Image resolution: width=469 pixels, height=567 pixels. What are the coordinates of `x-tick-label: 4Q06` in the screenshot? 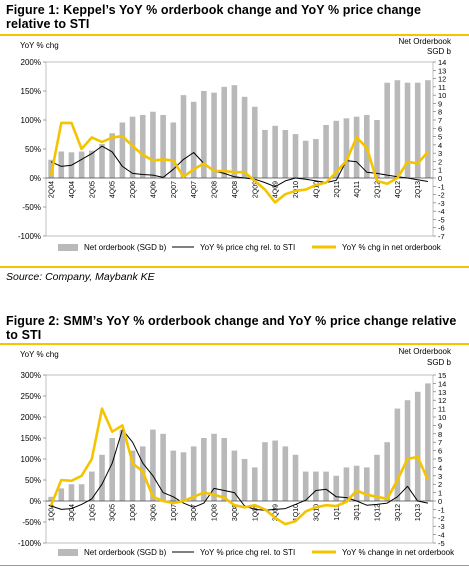 It's located at (153, 189).